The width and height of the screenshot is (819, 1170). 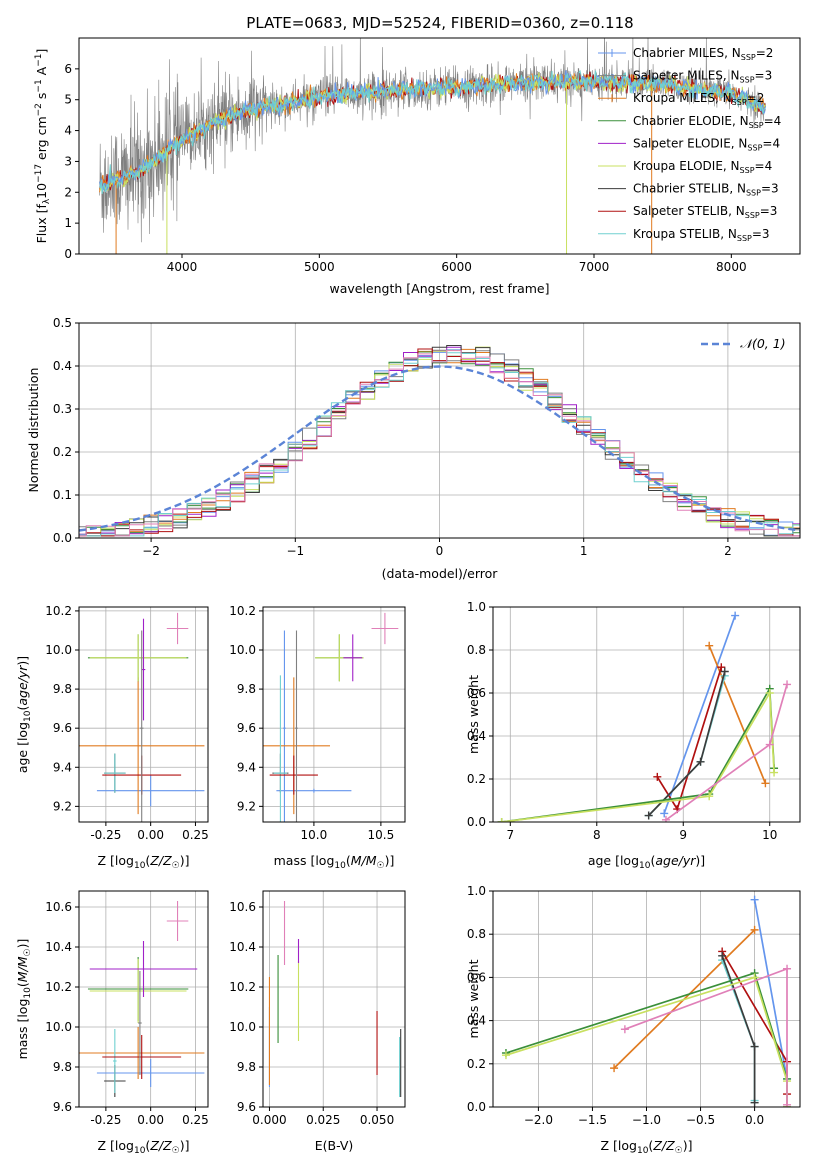 What do you see at coordinates (334, 1145) in the screenshot?
I see `label-part: E(B-V)` at bounding box center [334, 1145].